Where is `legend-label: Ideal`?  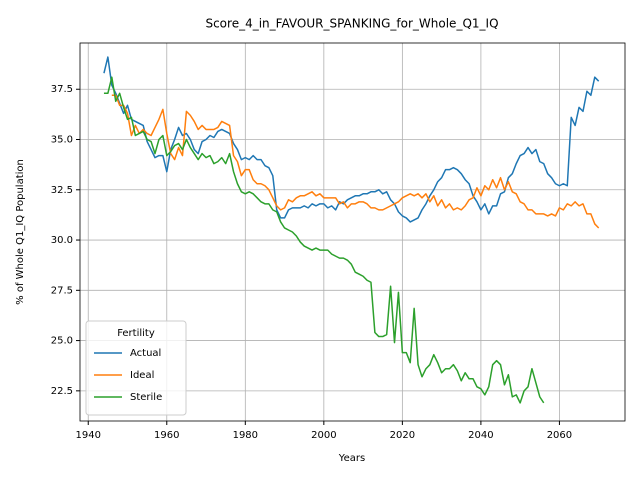
legend-label: Ideal is located at coordinates (142, 375).